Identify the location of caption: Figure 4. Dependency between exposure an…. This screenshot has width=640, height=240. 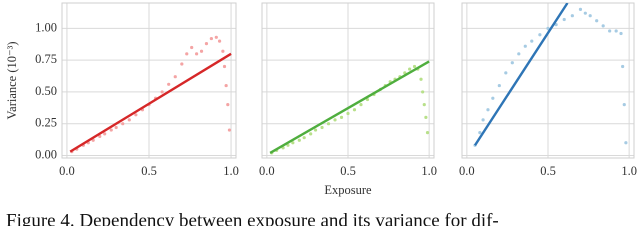
(252, 218).